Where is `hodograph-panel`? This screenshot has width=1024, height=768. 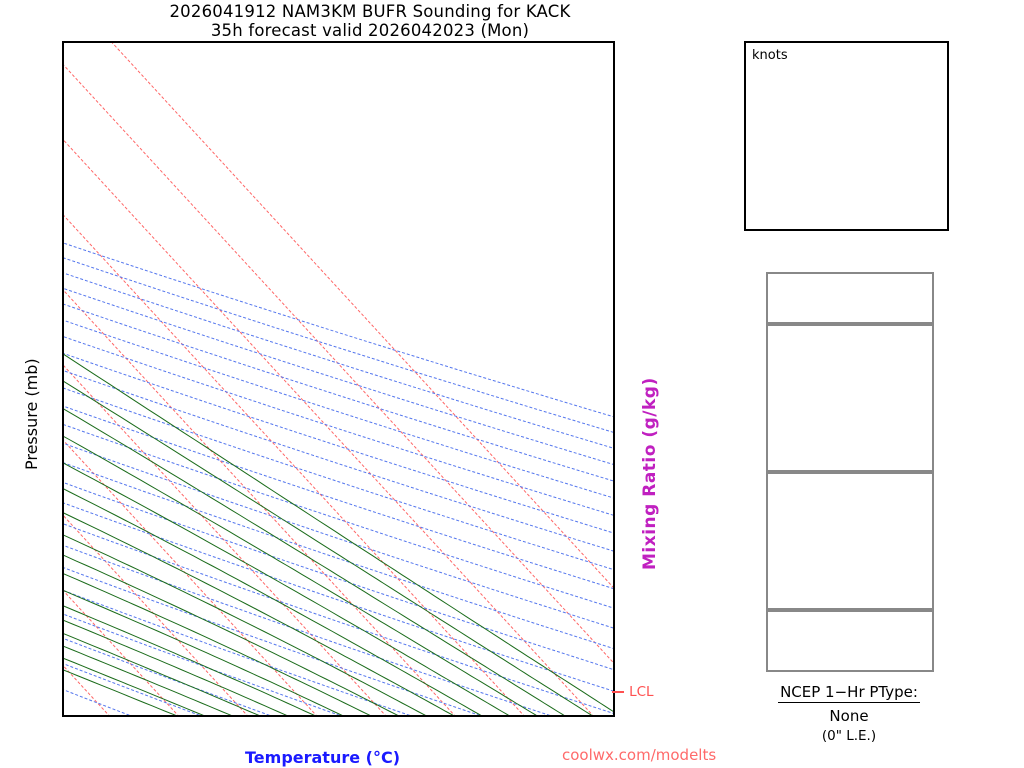 hodograph-panel is located at coordinates (846, 136).